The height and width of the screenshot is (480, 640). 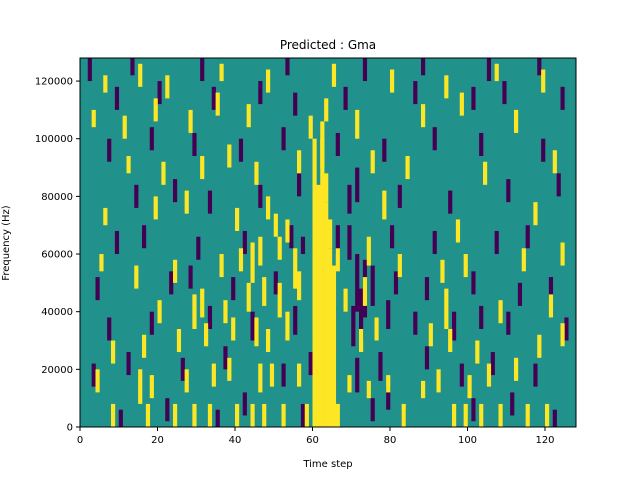 What do you see at coordinates (544, 440) in the screenshot?
I see `x-tick-label: 120` at bounding box center [544, 440].